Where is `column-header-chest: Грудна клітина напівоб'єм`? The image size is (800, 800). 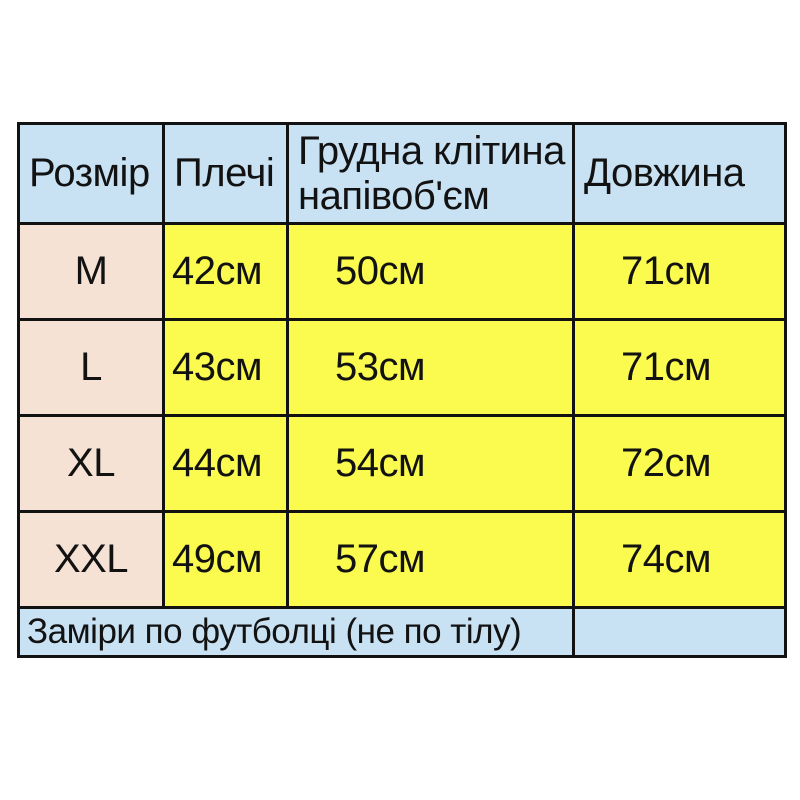 column-header-chest: Грудна клітина напівоб'єм is located at coordinates (430, 173).